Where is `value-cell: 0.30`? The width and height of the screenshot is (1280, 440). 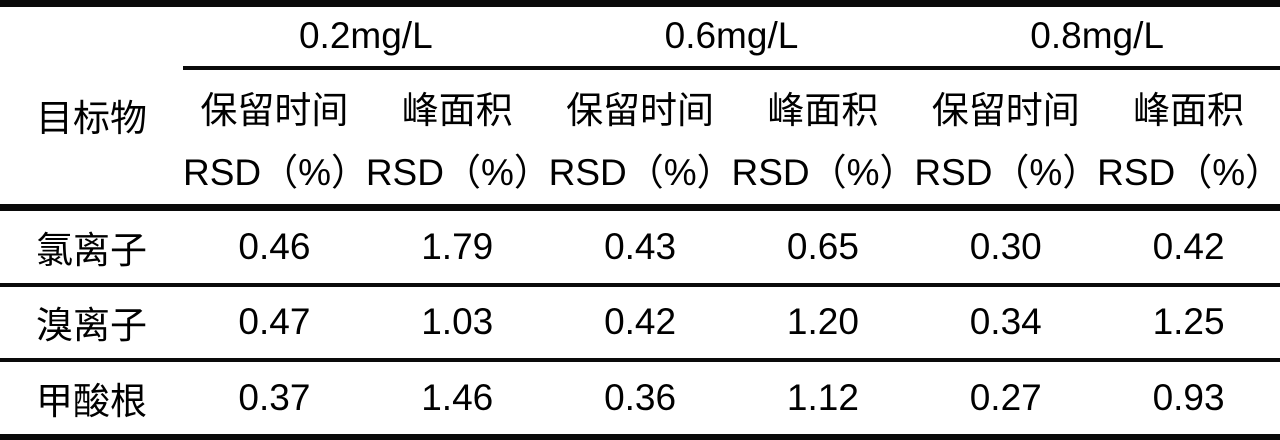
value-cell: 0.30 is located at coordinates (1005, 246).